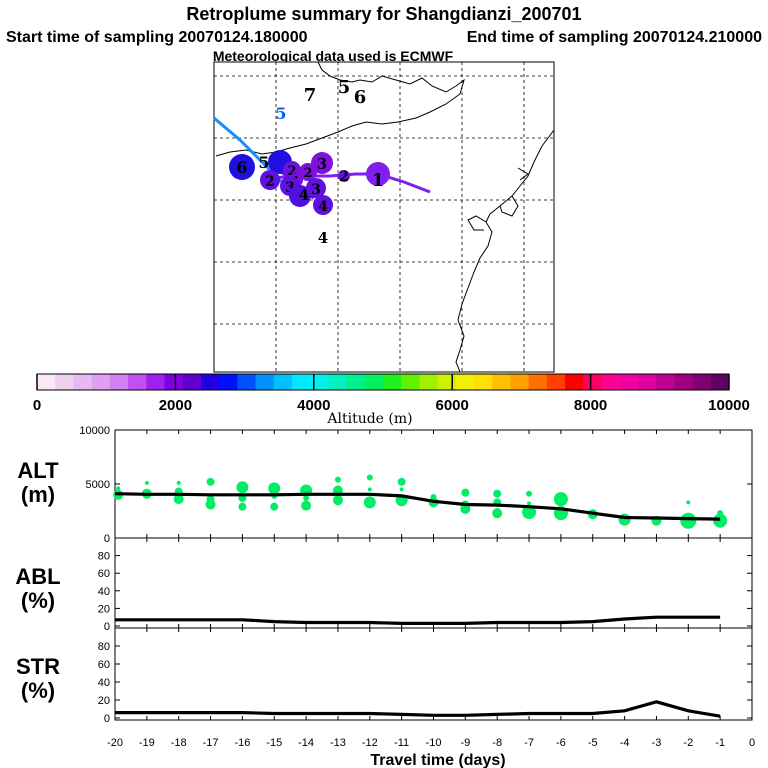  I want to click on x-tick-label: -13, so click(338, 743).